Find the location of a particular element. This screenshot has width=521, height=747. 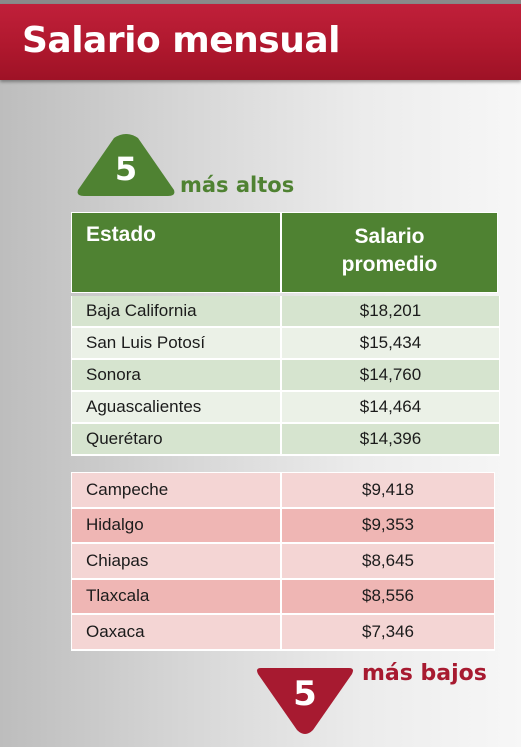

salary-cell: $15,434 is located at coordinates (390, 342).